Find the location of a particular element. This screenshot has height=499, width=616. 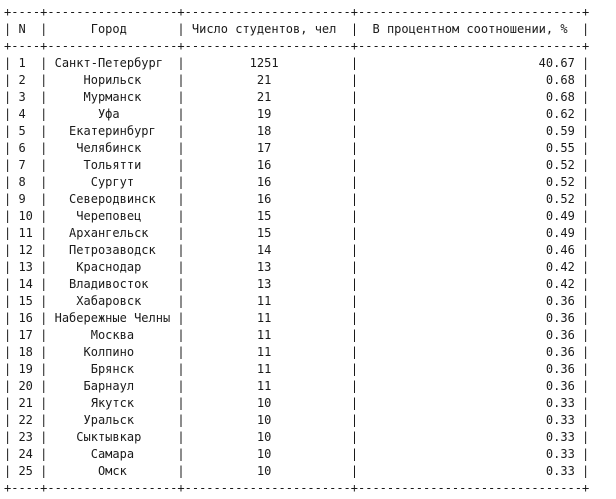

table-row: | 25 | Омск | 10 | 0.33 | is located at coordinates (297, 471).